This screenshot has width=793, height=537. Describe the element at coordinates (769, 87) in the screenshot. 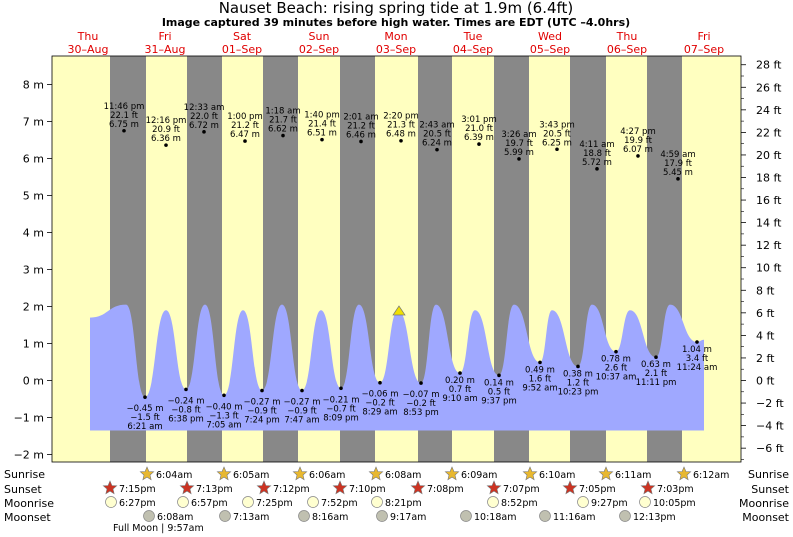

I see `right-tick-label: 26 ft` at that location.